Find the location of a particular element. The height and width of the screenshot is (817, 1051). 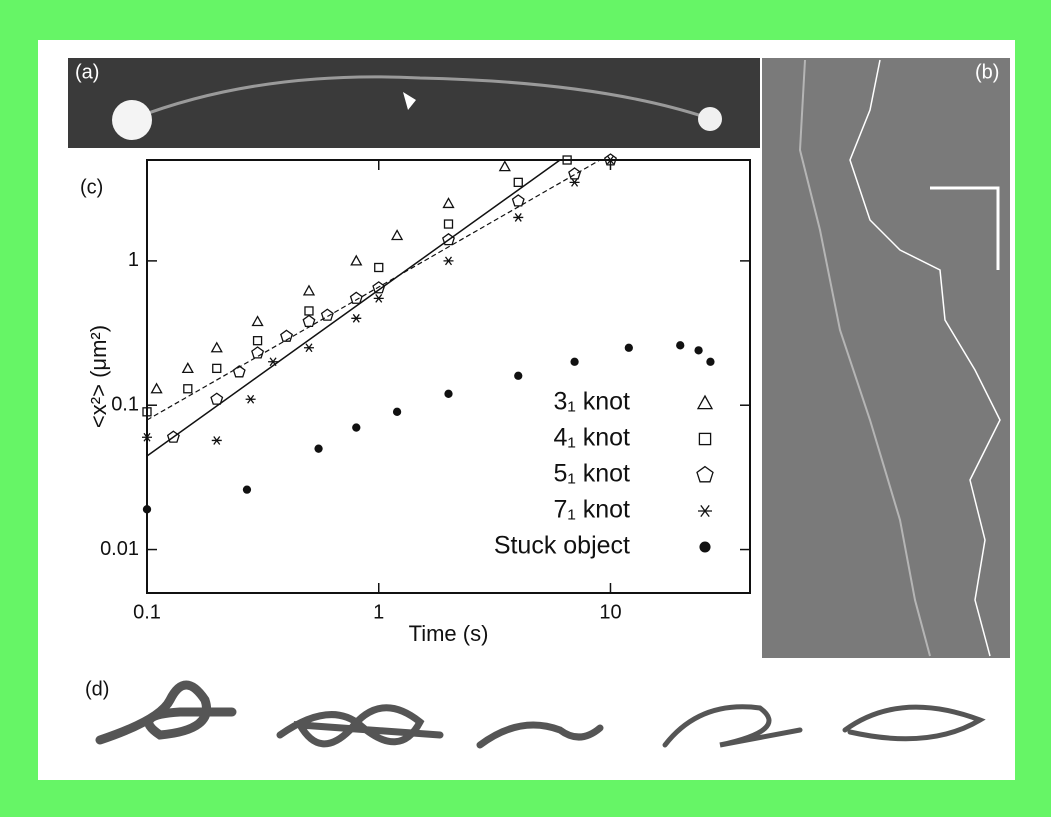

x-axis-label: Time (s) is located at coordinates (449, 633).